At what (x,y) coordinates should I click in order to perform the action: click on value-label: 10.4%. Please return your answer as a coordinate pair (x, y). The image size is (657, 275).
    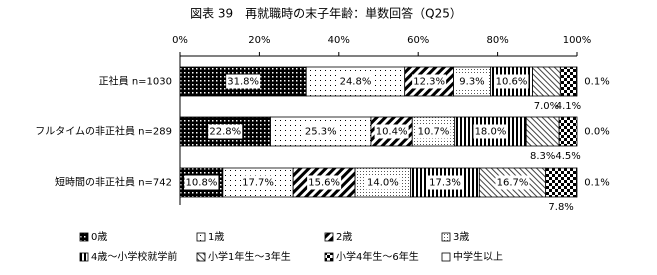
    Looking at the image, I should click on (392, 132).